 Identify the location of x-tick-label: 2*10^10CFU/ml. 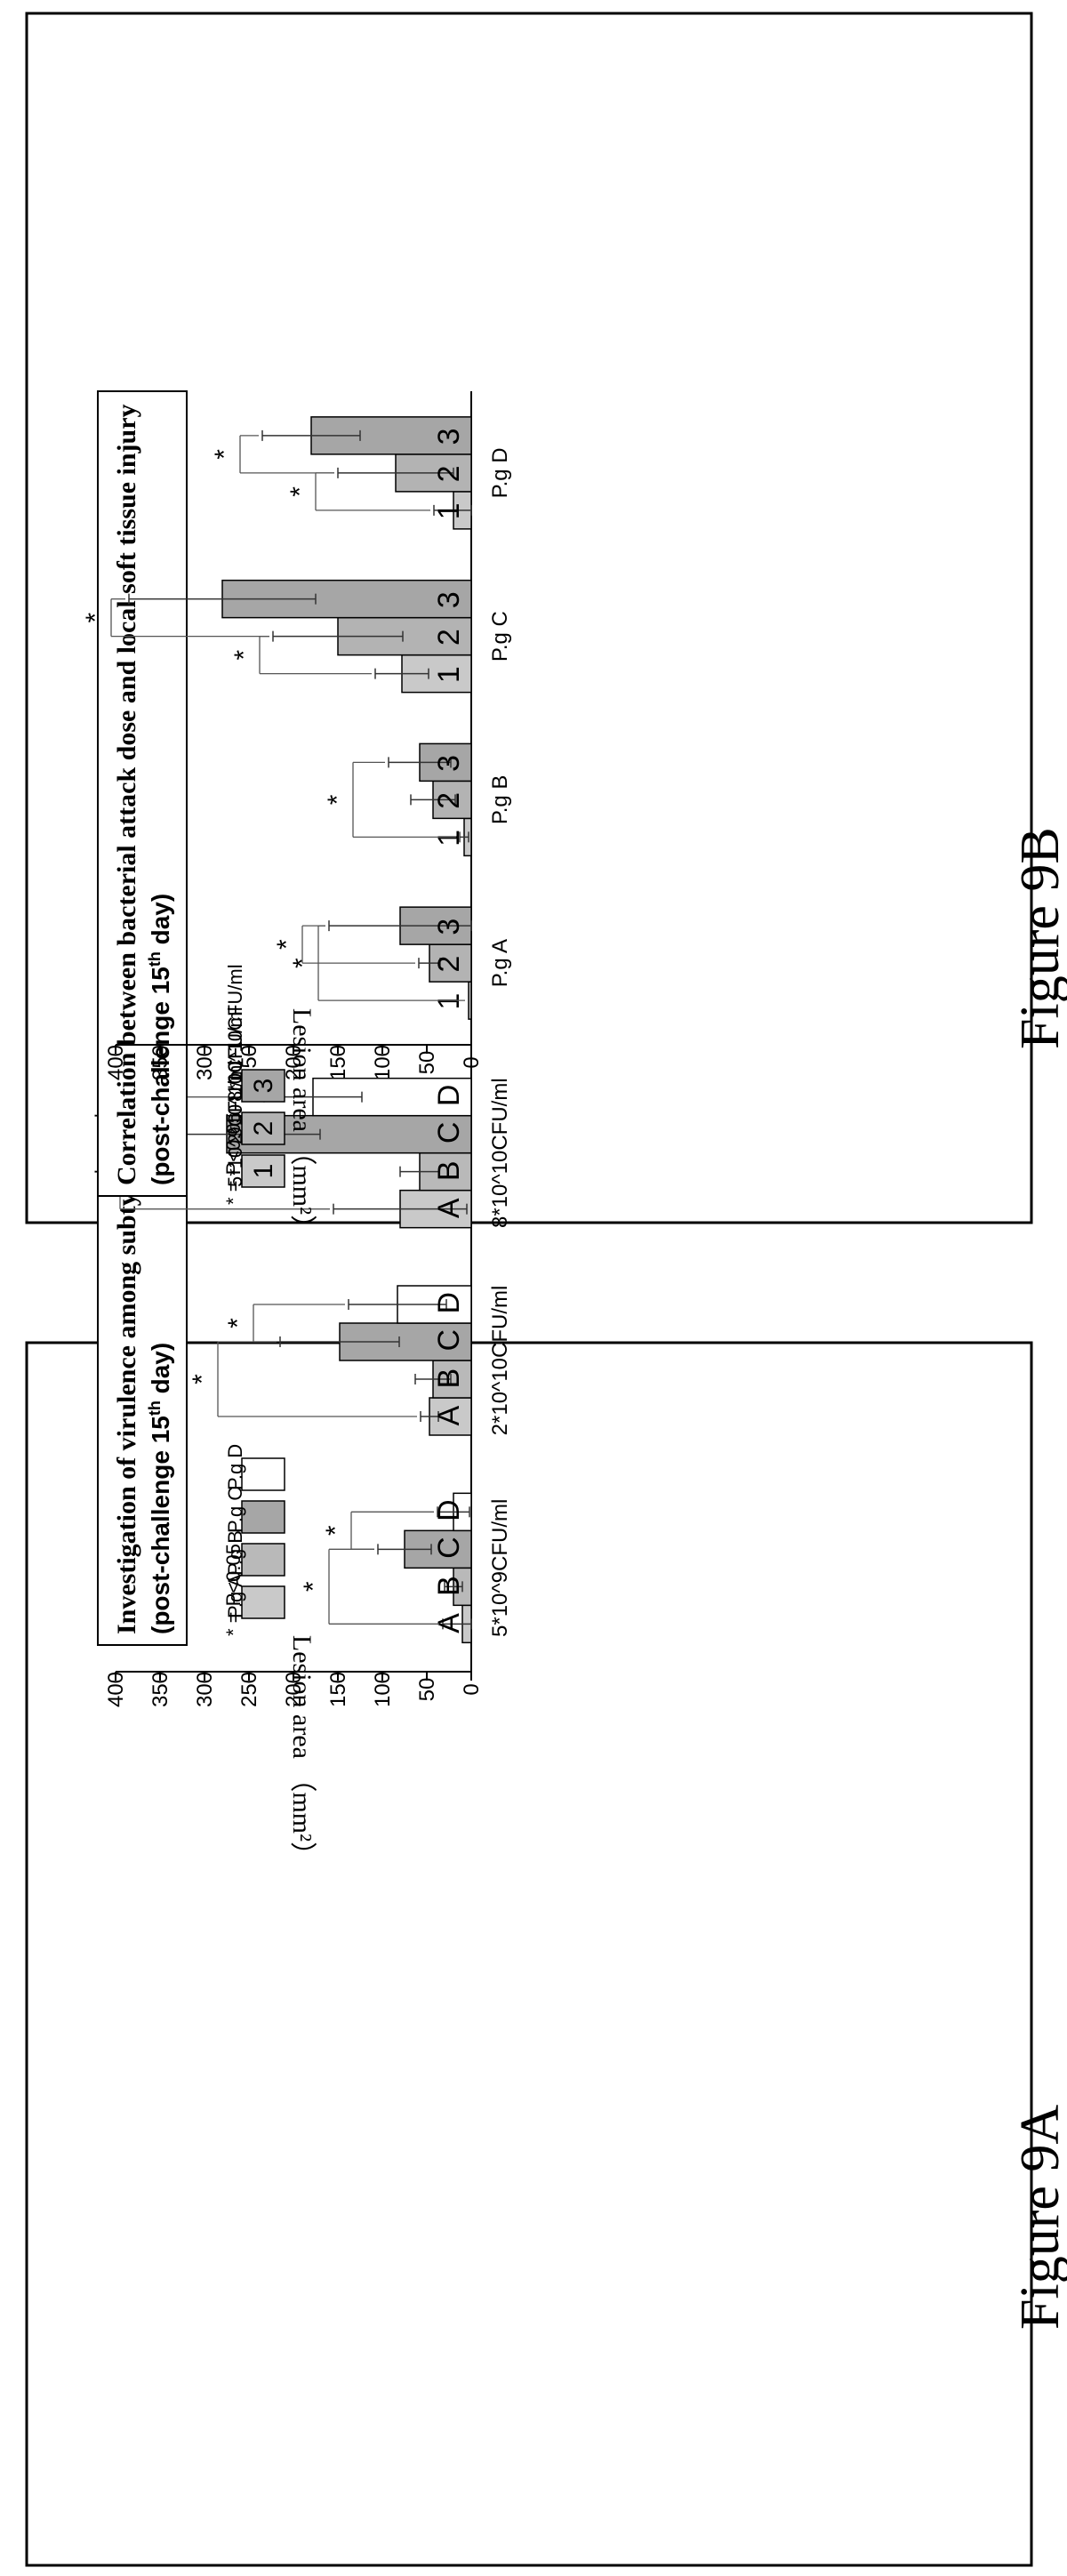
(500, 1361).